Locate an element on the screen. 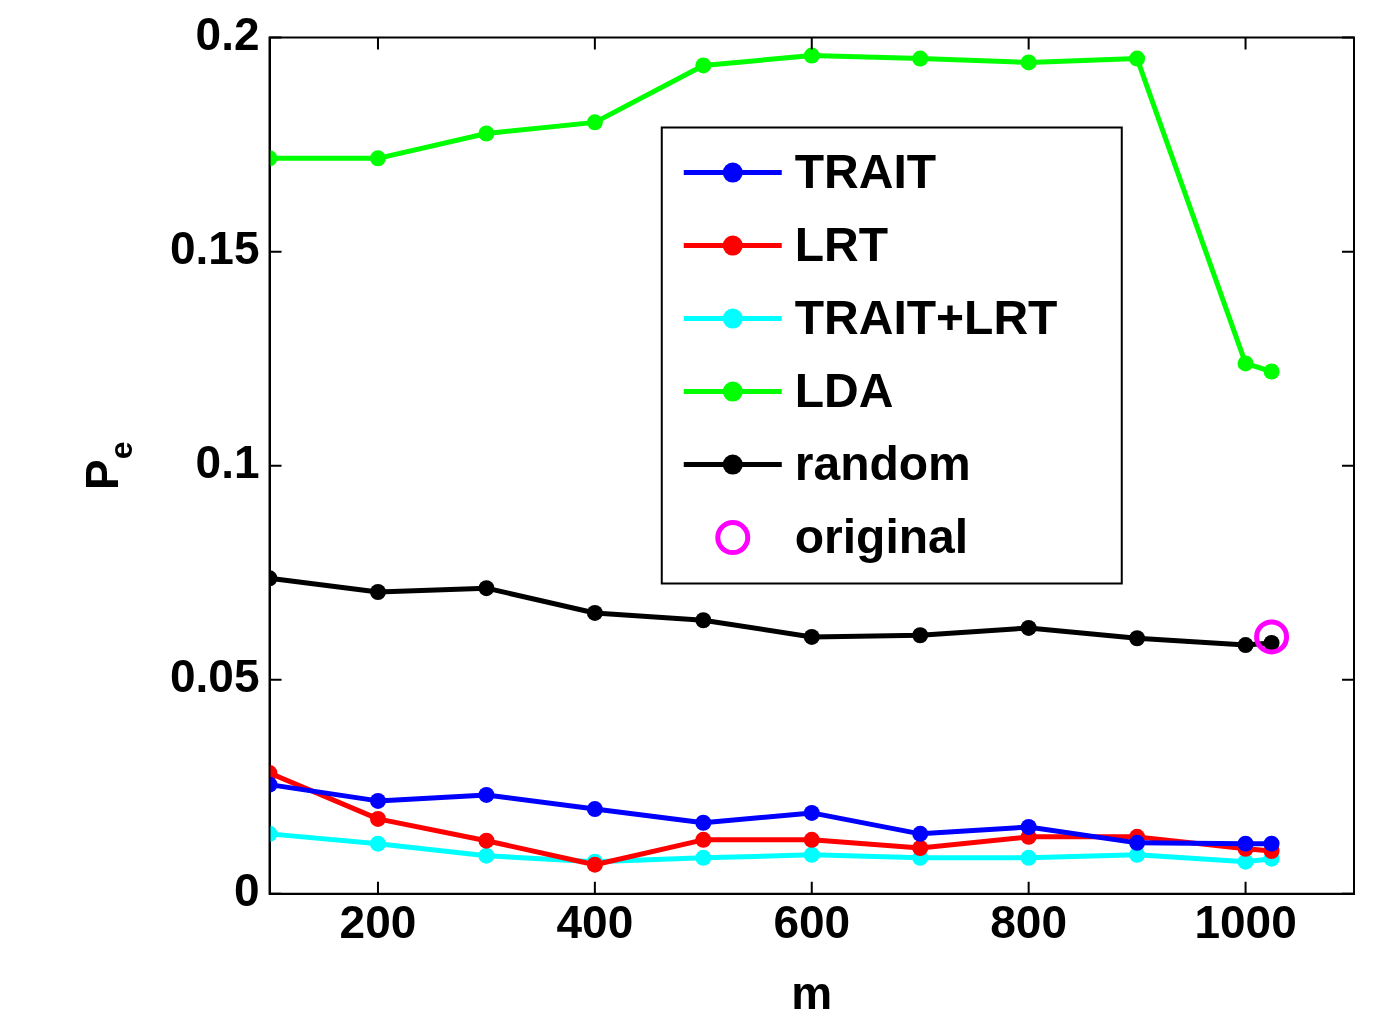  legend-label: TRAIT is located at coordinates (865, 171).